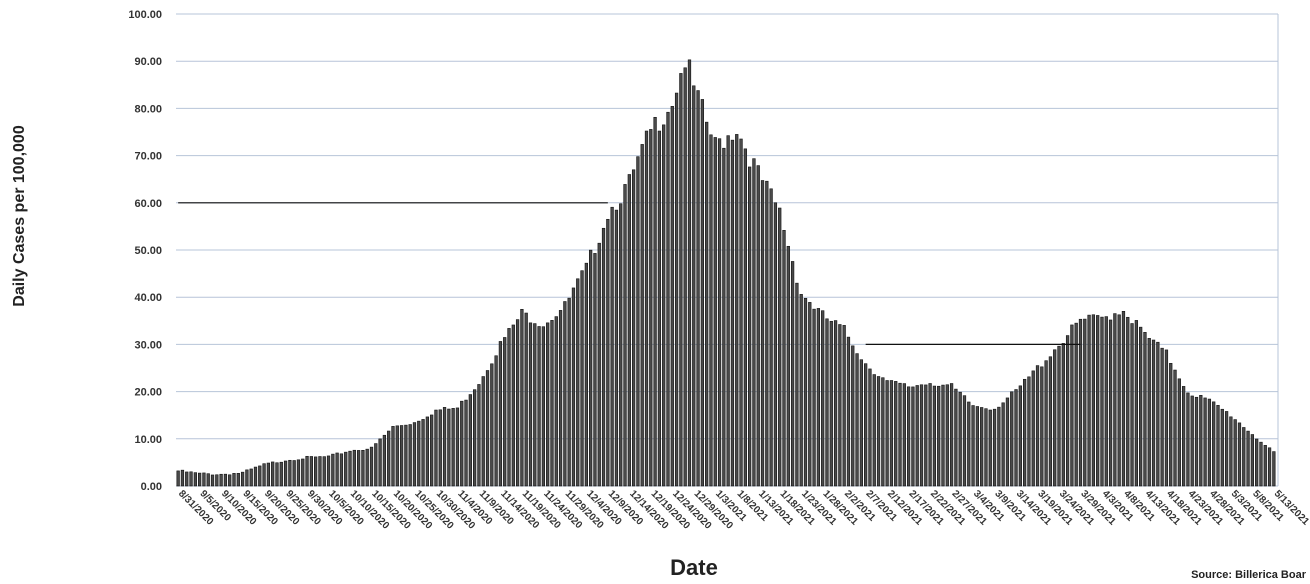 Image resolution: width=1310 pixels, height=584 pixels. What do you see at coordinates (148, 298) in the screenshot?
I see `y-tick-label: 40.00` at bounding box center [148, 298].